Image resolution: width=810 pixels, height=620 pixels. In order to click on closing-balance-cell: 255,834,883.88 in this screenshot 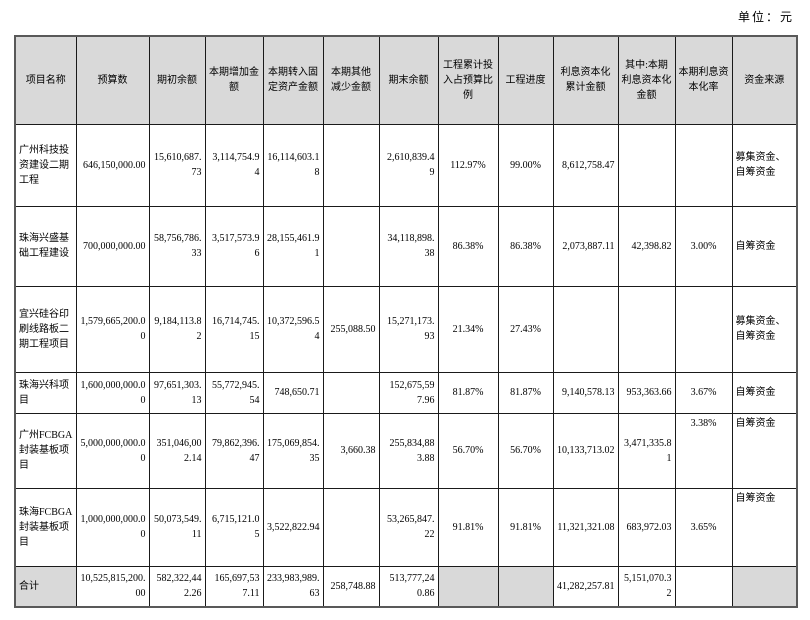, I will do `click(408, 450)`.